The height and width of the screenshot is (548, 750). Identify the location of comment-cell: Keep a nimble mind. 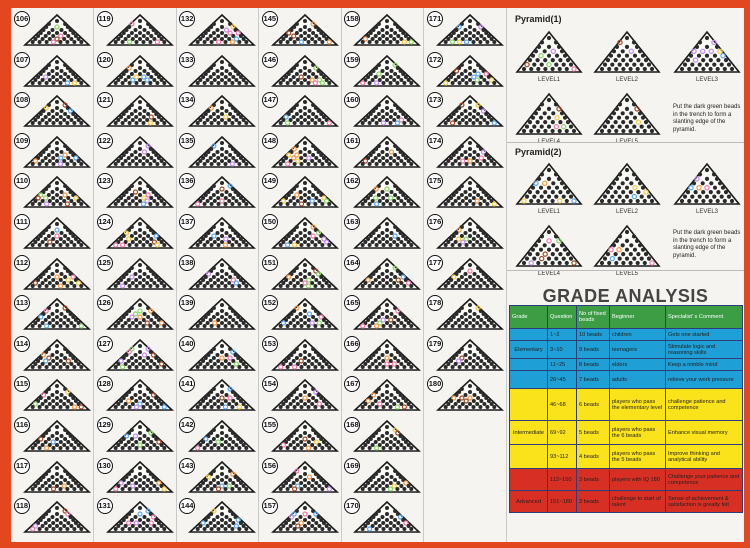
(704, 364).